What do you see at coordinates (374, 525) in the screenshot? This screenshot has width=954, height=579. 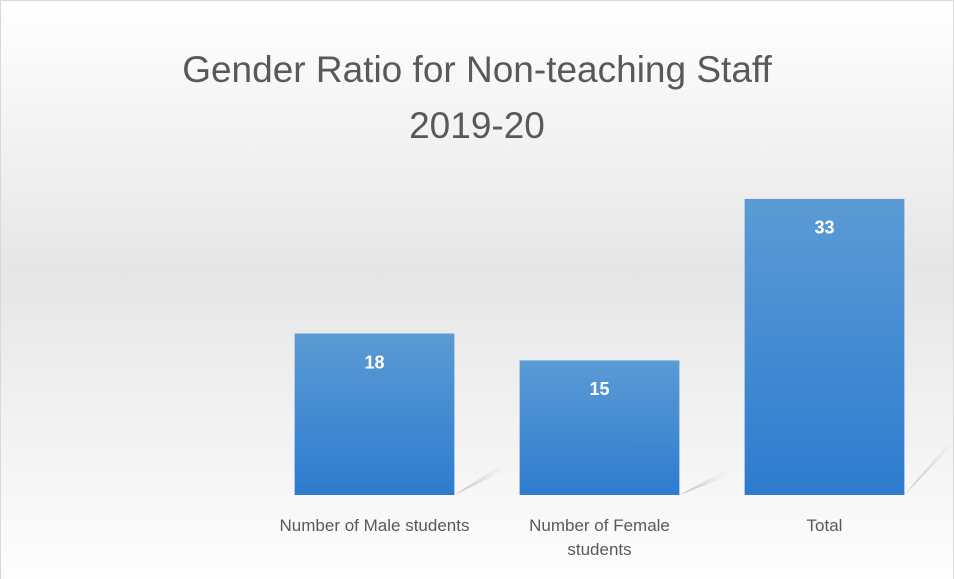 I see `x-tick-label: Number of Male students` at bounding box center [374, 525].